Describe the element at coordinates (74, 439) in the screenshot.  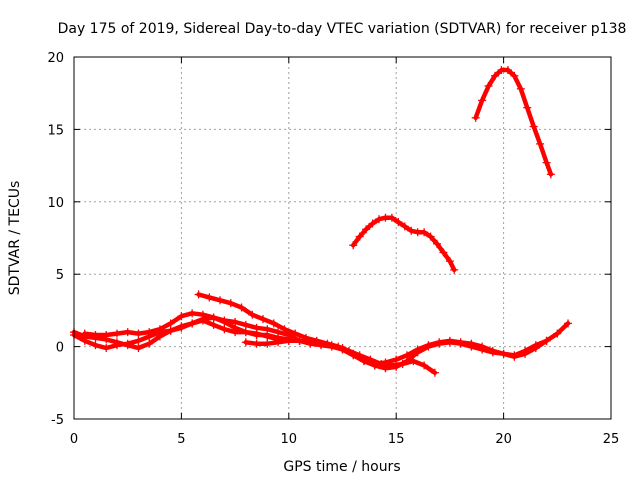
I see `x-tick-label: 0` at that location.